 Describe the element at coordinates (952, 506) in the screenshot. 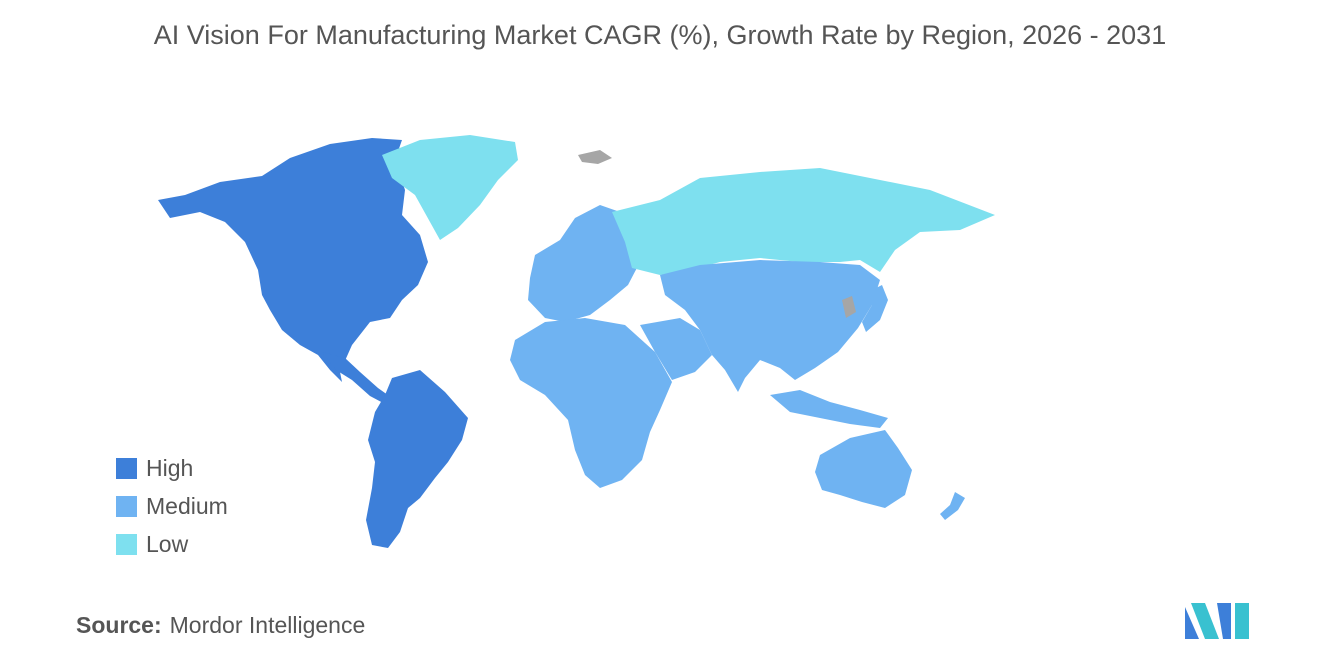

I see `region-new-zealand` at that location.